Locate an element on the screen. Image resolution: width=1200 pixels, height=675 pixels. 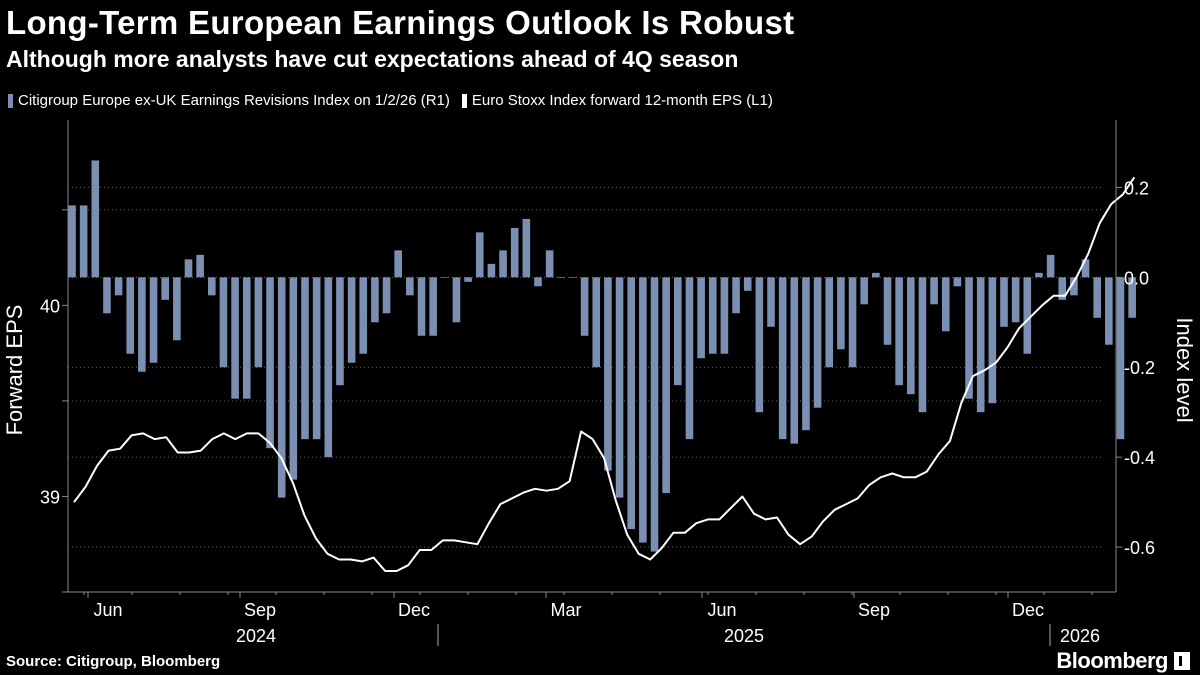
bloomberg-logo: Bloomberg is located at coordinates (1123, 661).